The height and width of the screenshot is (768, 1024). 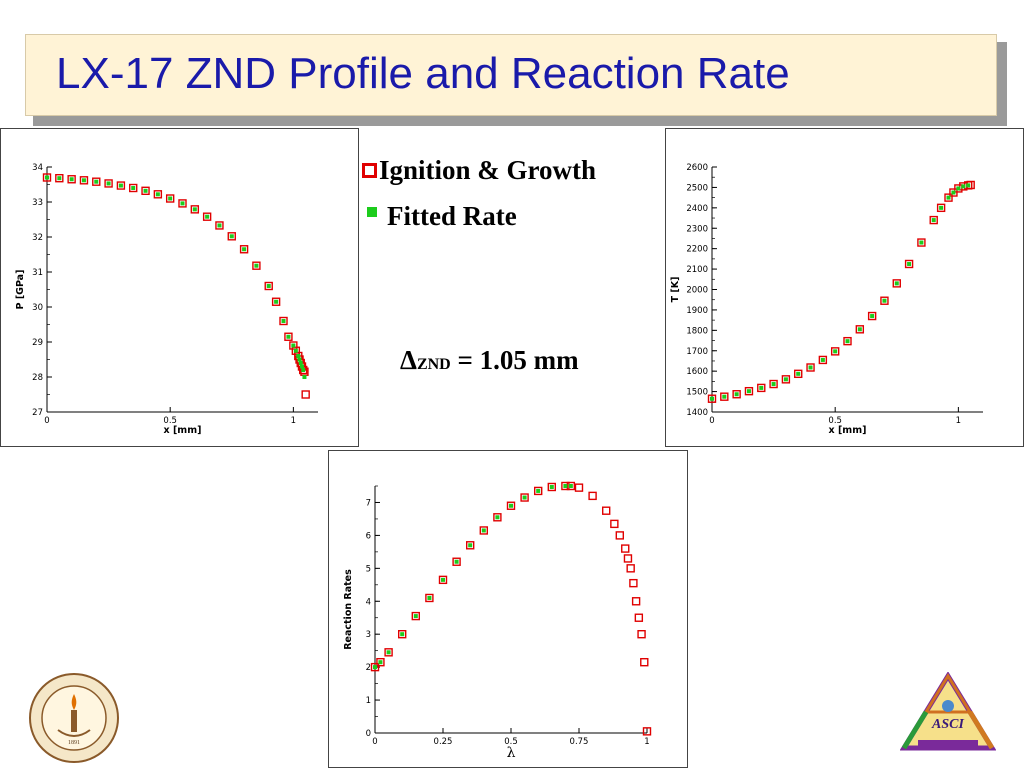 What do you see at coordinates (433, 364) in the screenshot?
I see `znd-subscript: ZND` at bounding box center [433, 364].